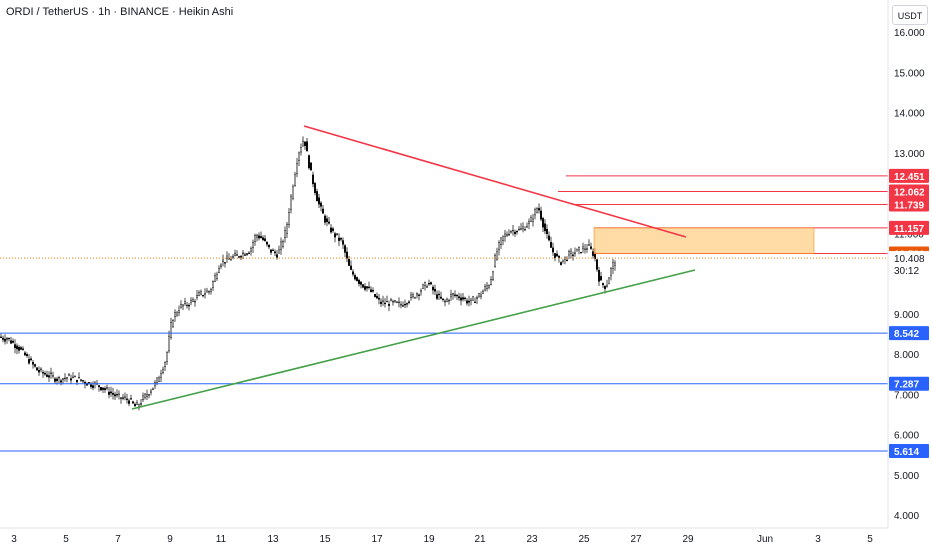 The width and height of the screenshot is (932, 550). Describe the element at coordinates (909, 33) in the screenshot. I see `y-tick-label: 16.000` at that location.